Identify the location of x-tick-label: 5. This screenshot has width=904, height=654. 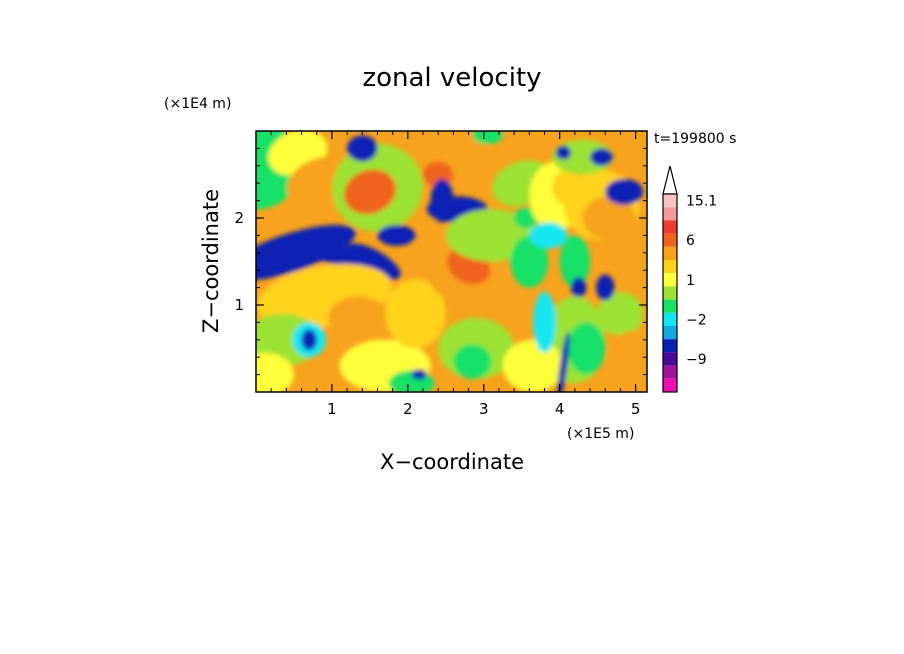
(636, 409).